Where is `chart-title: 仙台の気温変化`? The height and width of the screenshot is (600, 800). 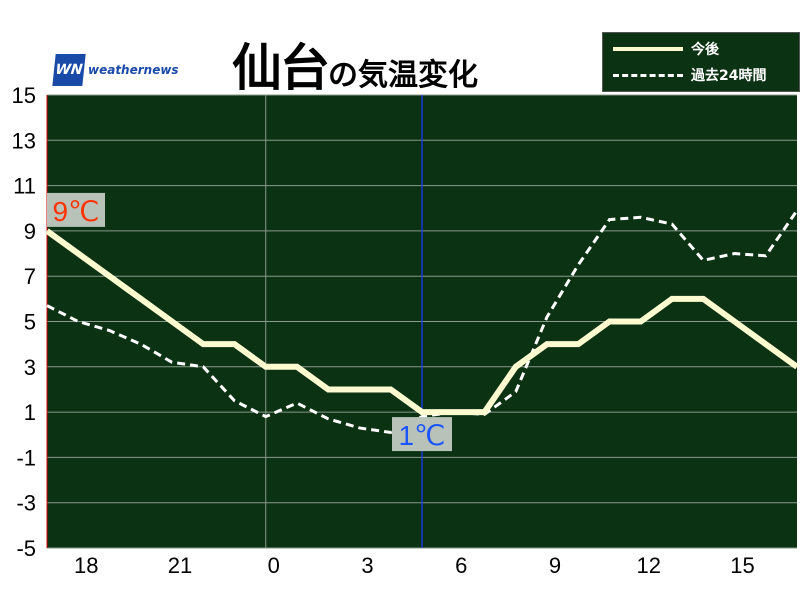 chart-title: 仙台の気温変化 is located at coordinates (355, 64).